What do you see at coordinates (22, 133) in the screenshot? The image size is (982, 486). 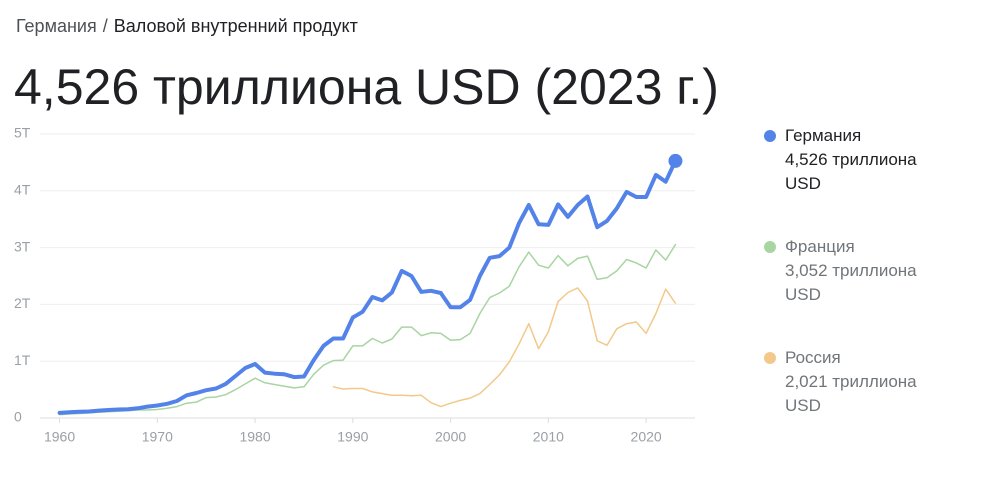 I see `y-tick-label: 5T` at bounding box center [22, 133].